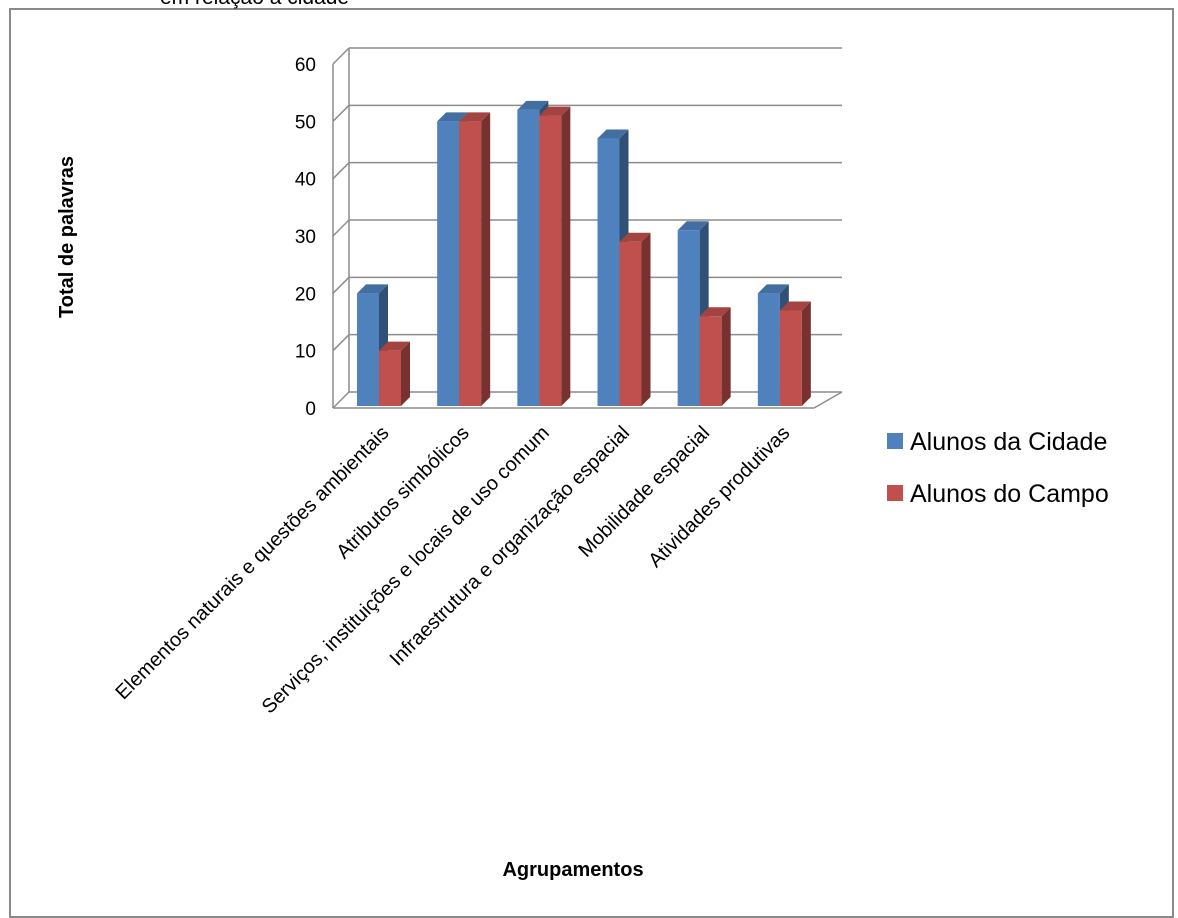  What do you see at coordinates (305, 180) in the screenshot?
I see `y-tick-label: 40` at bounding box center [305, 180].